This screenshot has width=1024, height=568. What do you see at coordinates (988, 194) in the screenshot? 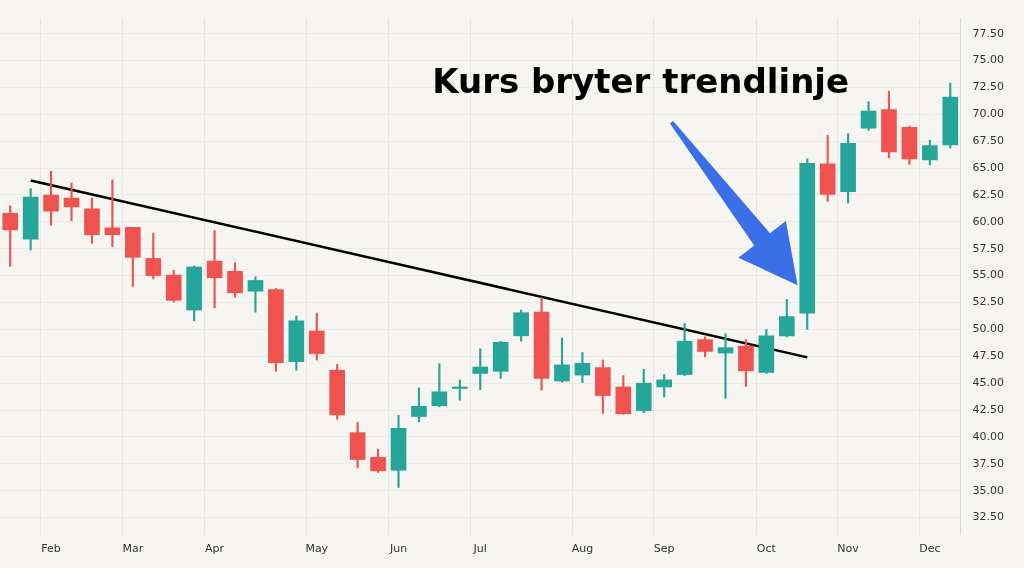
I see `y-tick-label: 62.50` at bounding box center [988, 194].